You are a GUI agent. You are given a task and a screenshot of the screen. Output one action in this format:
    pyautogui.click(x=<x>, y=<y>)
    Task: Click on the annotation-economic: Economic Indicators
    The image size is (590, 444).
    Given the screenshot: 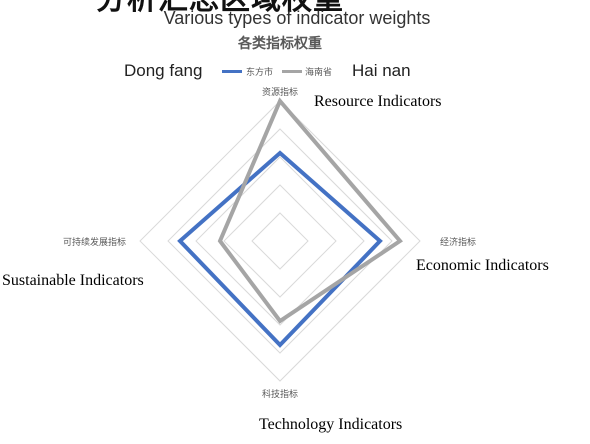 What is the action you would take?
    pyautogui.click(x=482, y=265)
    